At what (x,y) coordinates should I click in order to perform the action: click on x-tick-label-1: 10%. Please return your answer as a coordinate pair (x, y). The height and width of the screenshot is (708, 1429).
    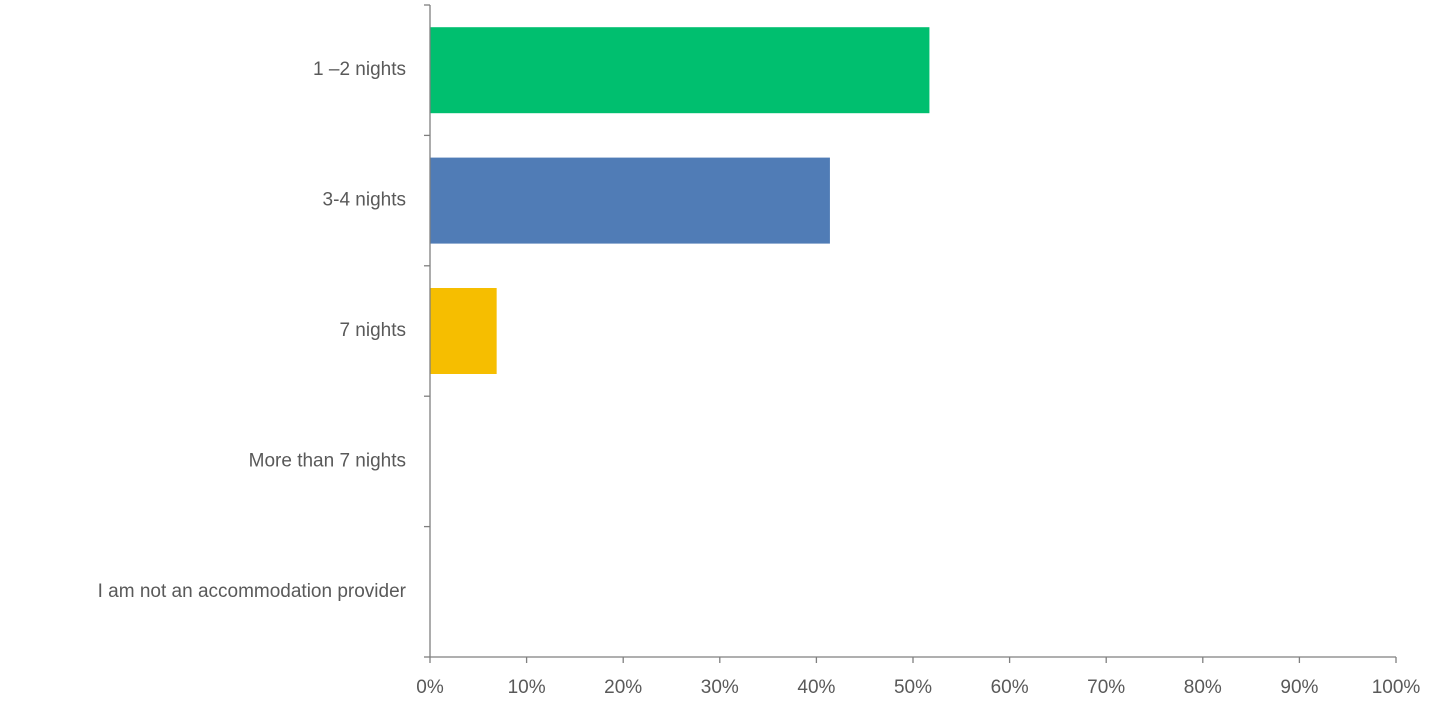
    Looking at the image, I should click on (527, 687).